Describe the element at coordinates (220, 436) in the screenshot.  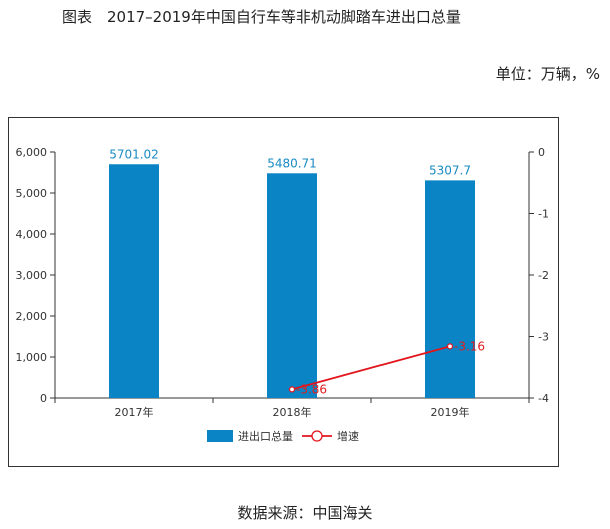
I see `legend-bar-swatch` at that location.